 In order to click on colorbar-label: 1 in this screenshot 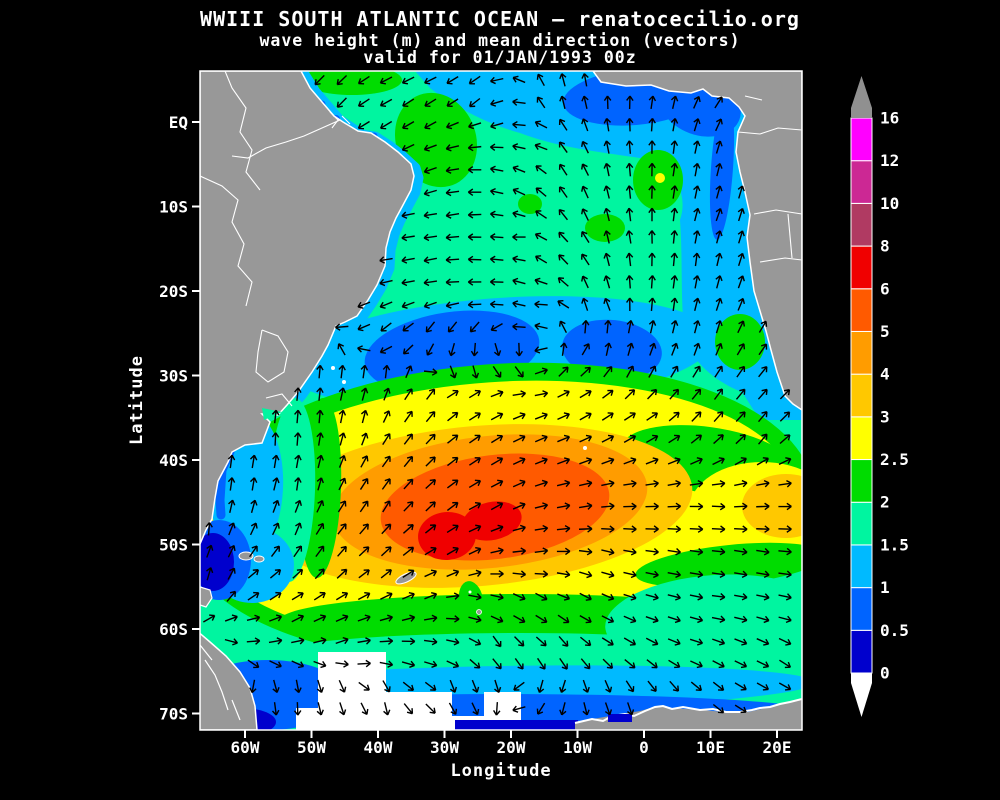, I will do `click(885, 587)`.